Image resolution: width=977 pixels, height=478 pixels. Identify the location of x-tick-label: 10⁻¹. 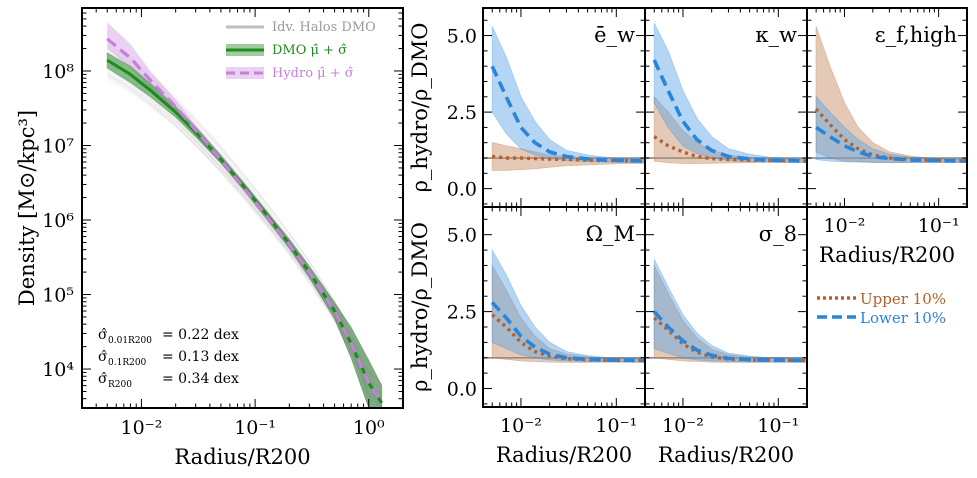
(255, 428).